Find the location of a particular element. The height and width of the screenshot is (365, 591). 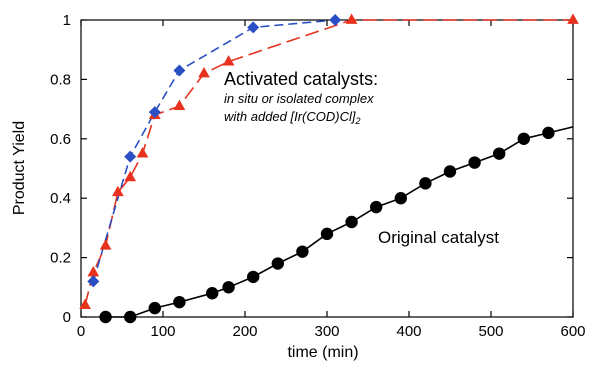

y-tick-label: 0.8 is located at coordinates (60, 79).